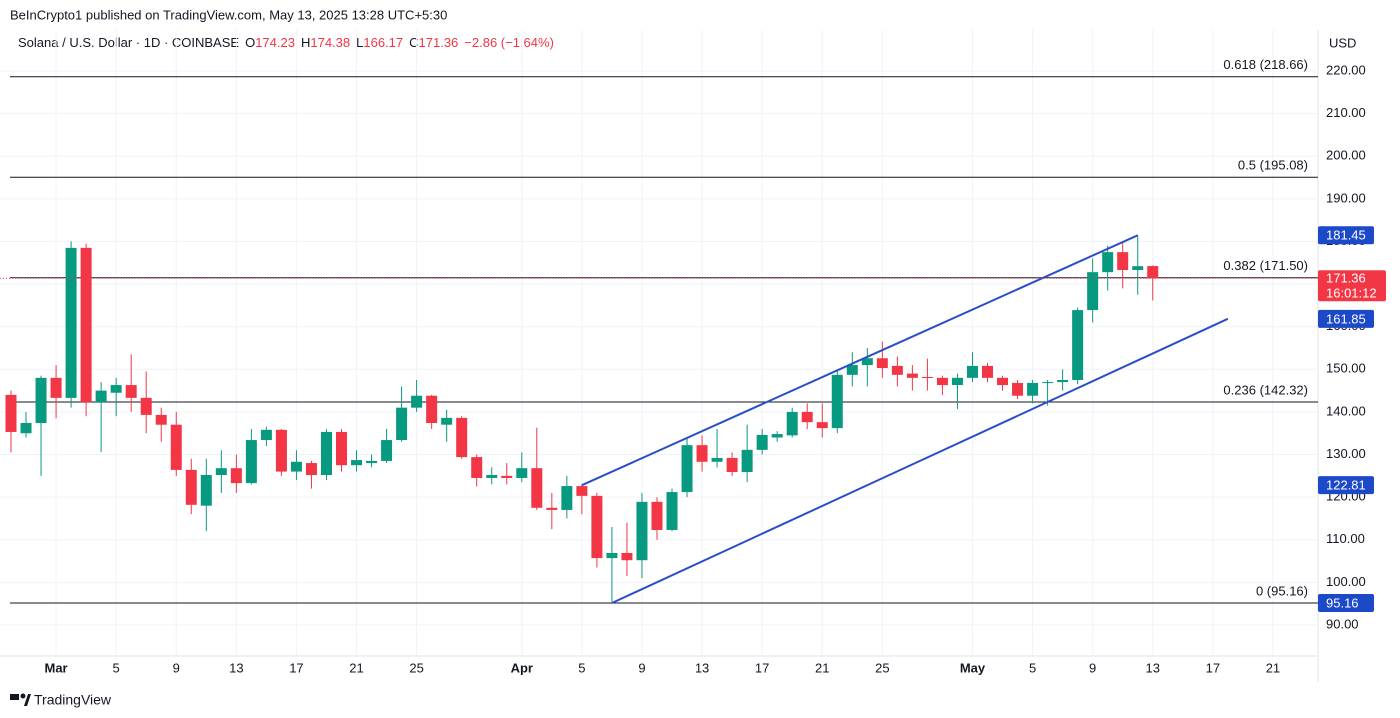 Image resolution: width=1400 pixels, height=718 pixels. What do you see at coordinates (1346, 69) in the screenshot?
I see `y-tick-label: 220.00` at bounding box center [1346, 69].